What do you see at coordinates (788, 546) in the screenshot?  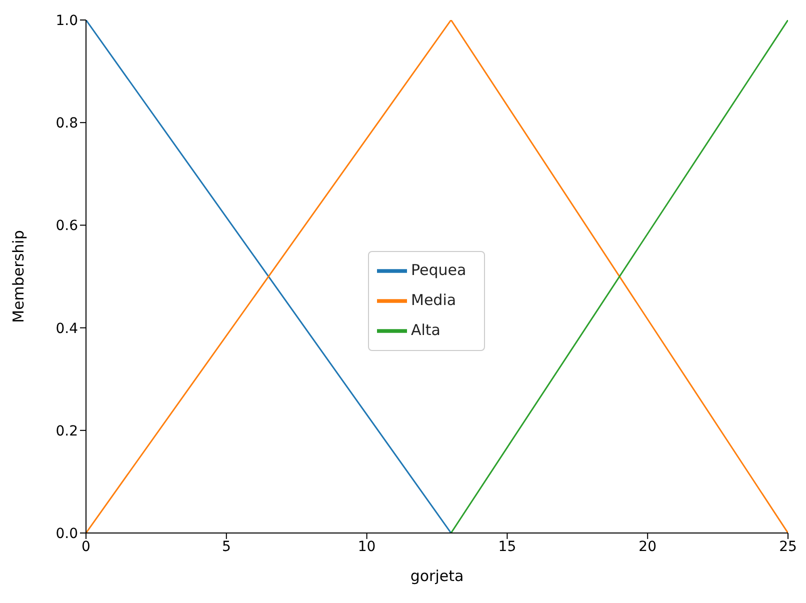 I see `x-tick-label: 25` at bounding box center [788, 546].